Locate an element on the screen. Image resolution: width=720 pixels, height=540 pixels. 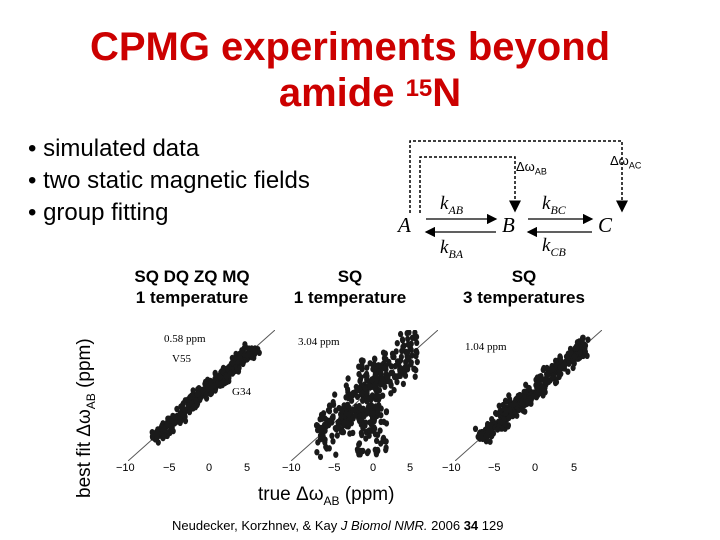
y-axis-label: best fit ΔωAB (ppm) is located at coordinates (86, 418).